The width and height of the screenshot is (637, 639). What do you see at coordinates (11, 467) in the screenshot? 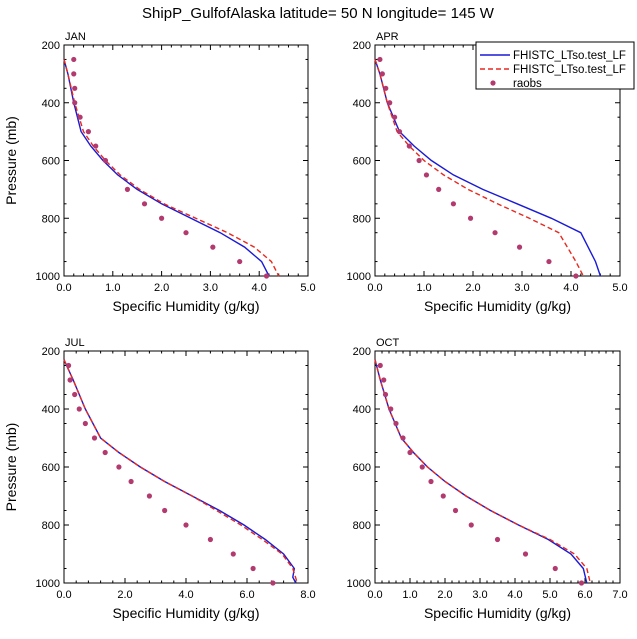
I see `y-axis-label: Pressure (mb)` at bounding box center [11, 467].